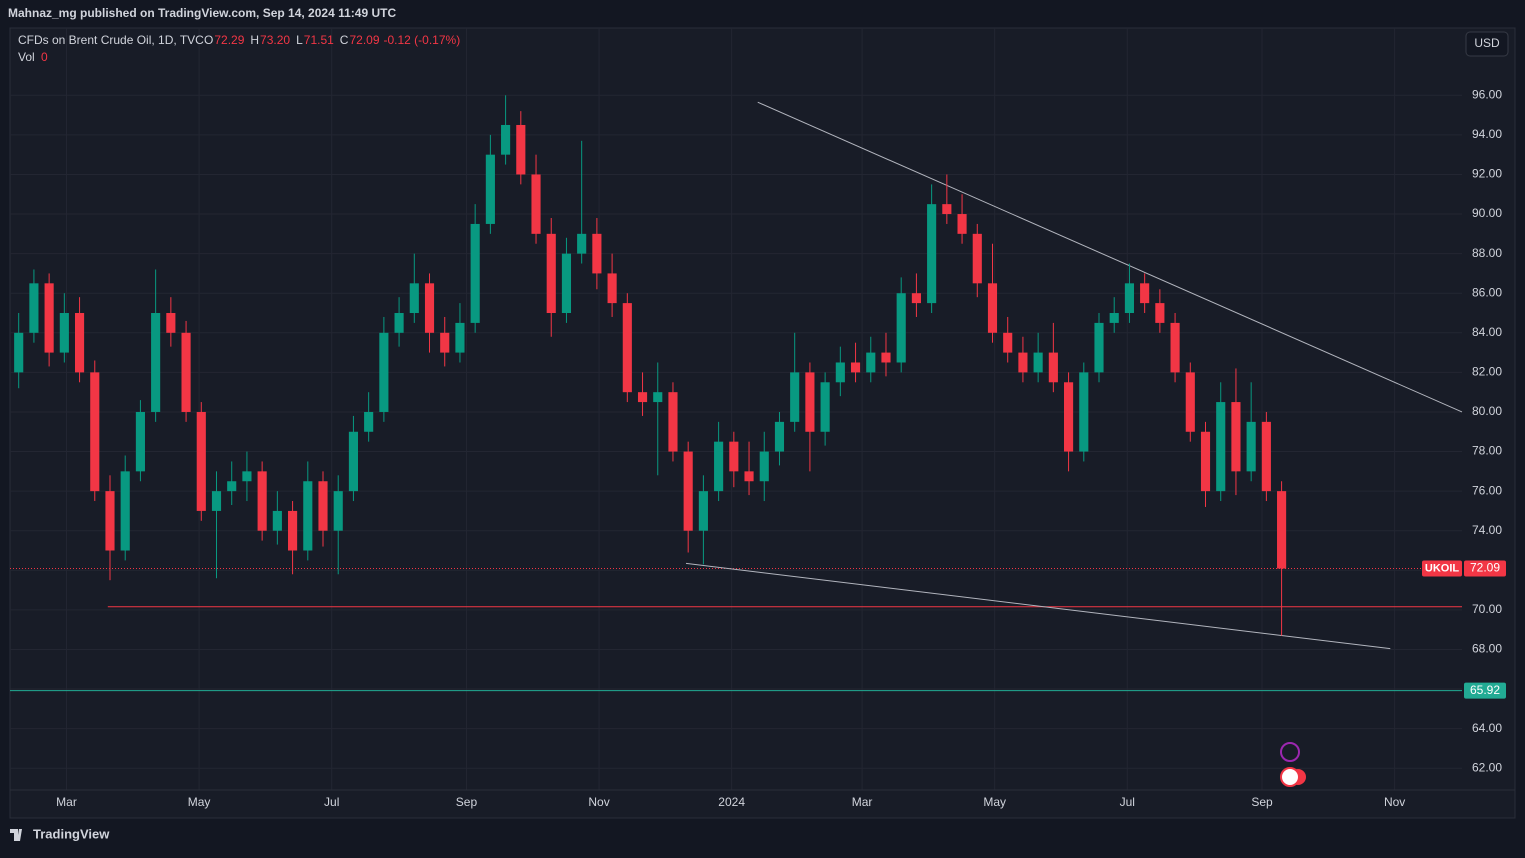 This screenshot has width=1525, height=858. Describe the element at coordinates (44, 57) in the screenshot. I see `volume-value: 0` at that location.